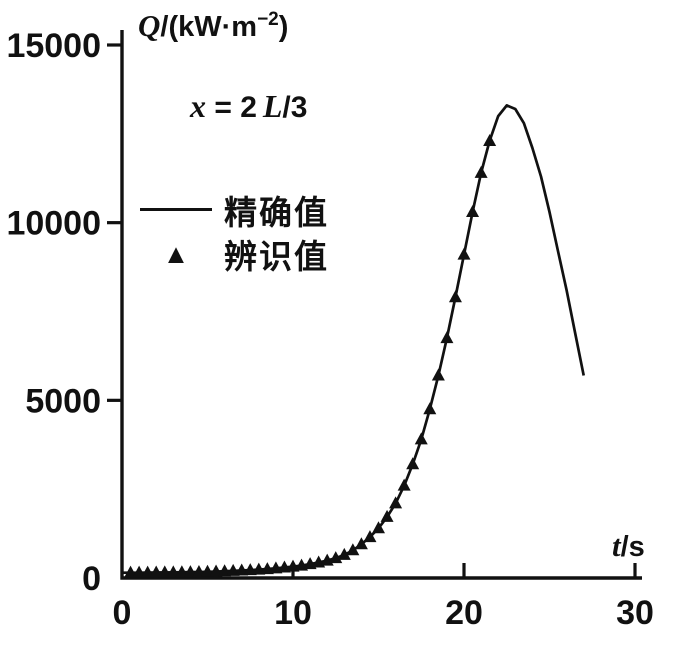 The height and width of the screenshot is (654, 681). Describe the element at coordinates (53, 224) in the screenshot. I see `y-tick-label: 10000` at that location.